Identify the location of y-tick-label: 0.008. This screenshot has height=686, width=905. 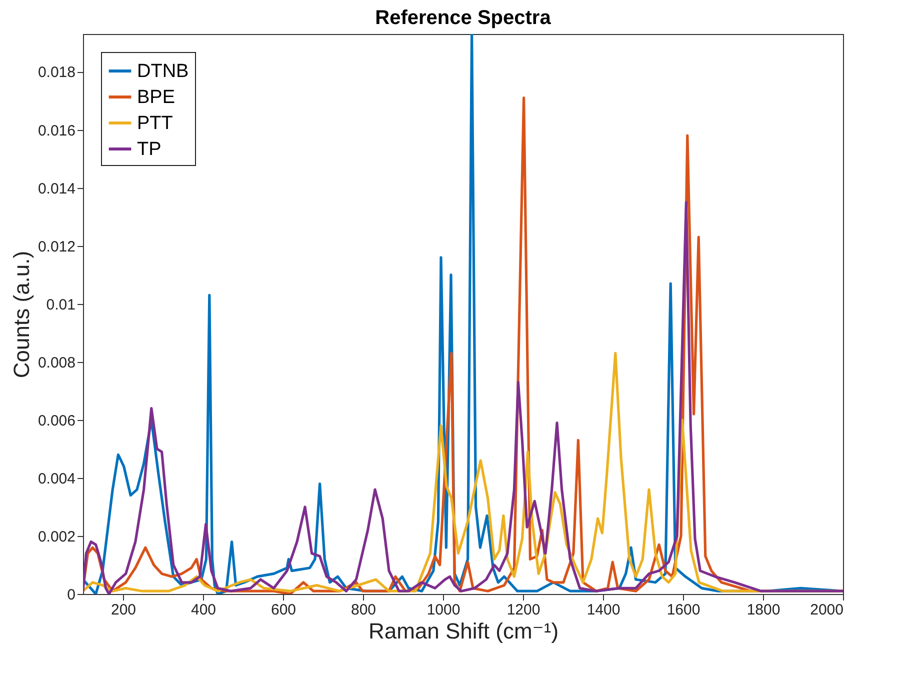
(57, 363).